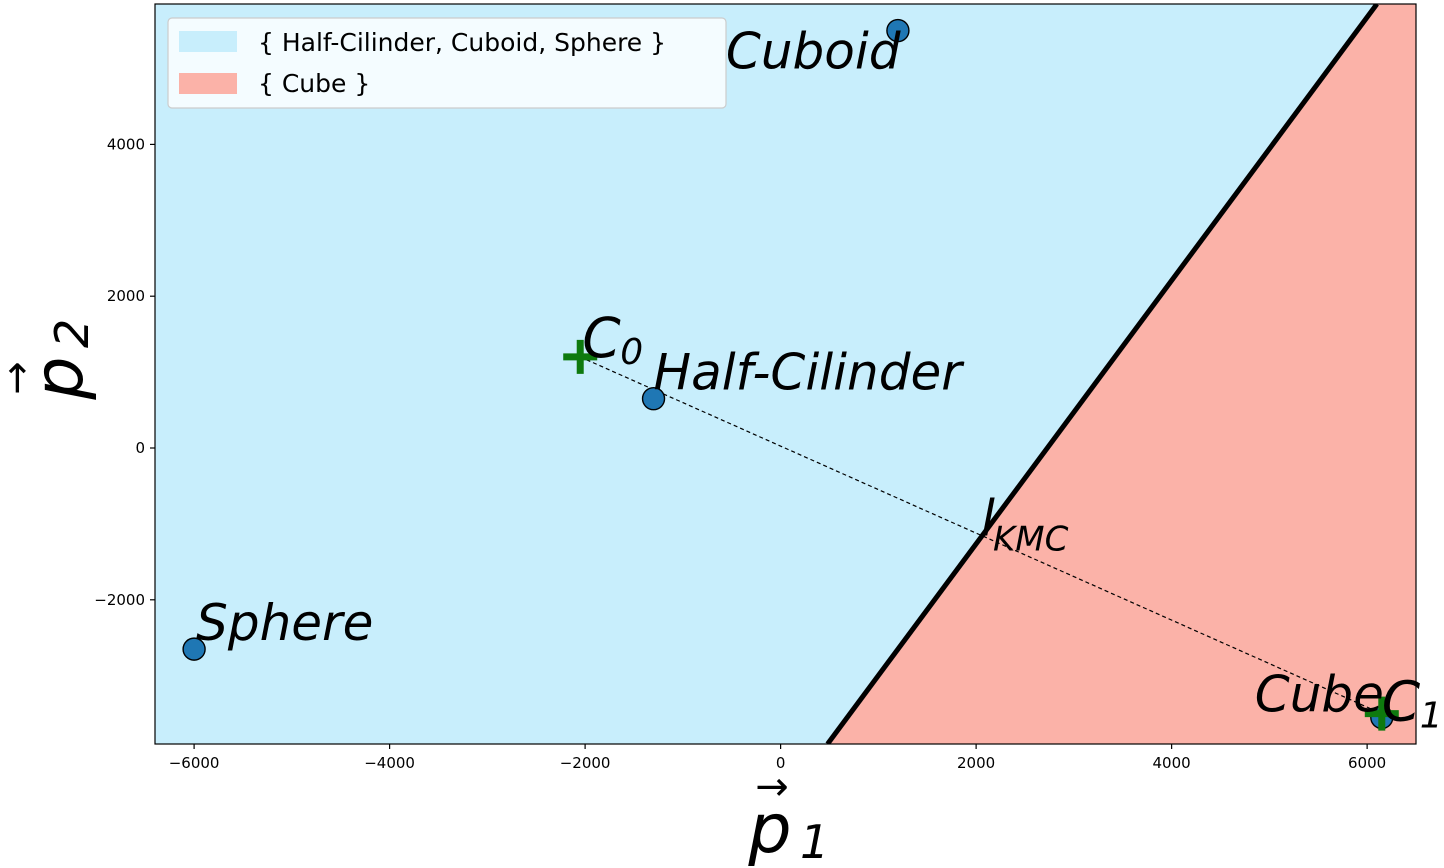  Describe the element at coordinates (119, 600) in the screenshot. I see `y-tick-label: −2000` at that location.